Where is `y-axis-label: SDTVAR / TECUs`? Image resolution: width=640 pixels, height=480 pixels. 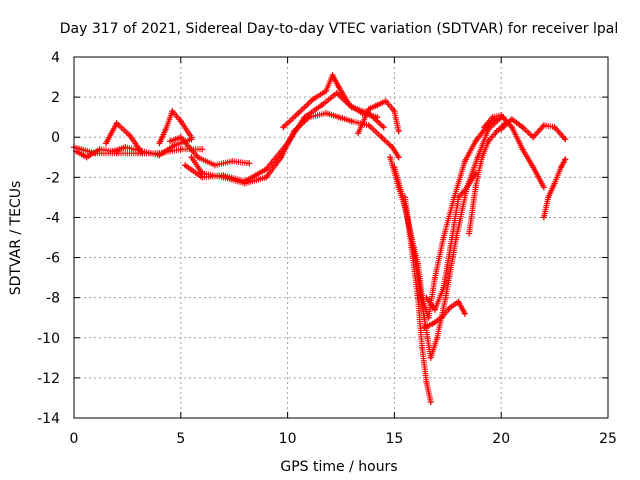 y-axis-label: SDTVAR / TECUs is located at coordinates (16, 238).